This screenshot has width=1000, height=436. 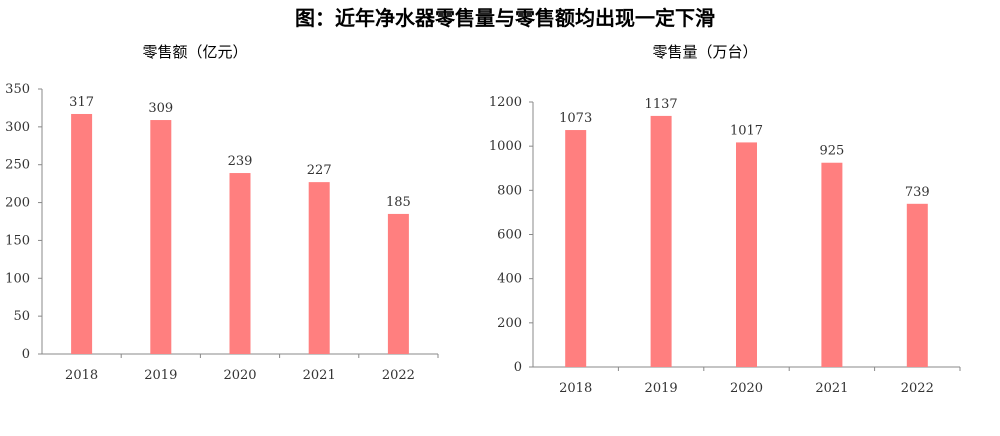 What do you see at coordinates (746, 130) in the screenshot?
I see `data-label-2020: 1017` at bounding box center [746, 130].